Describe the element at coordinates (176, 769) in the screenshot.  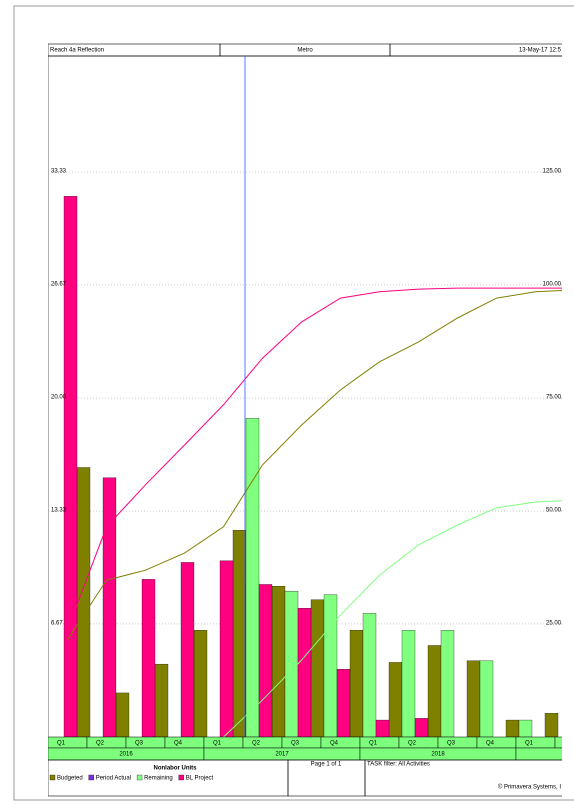
I see `units-label: Nonlabor Units` at that location.